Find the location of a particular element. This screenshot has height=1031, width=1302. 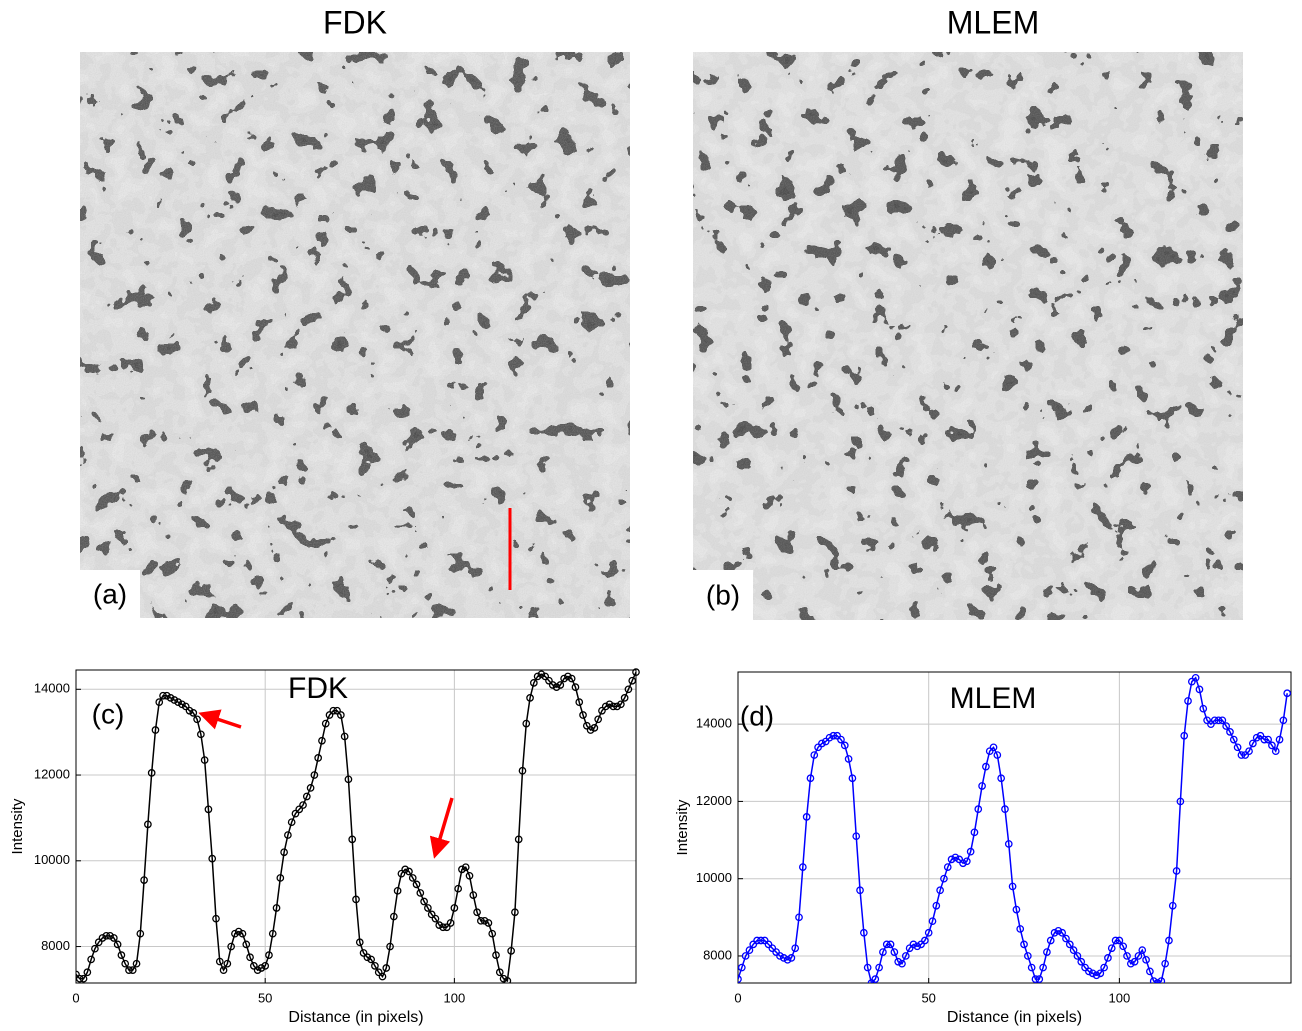

panel-label: (c) is located at coordinates (108, 713).